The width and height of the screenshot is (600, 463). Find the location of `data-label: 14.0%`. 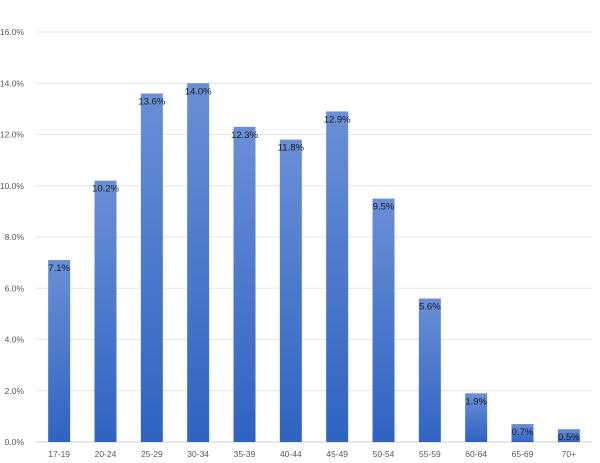

data-label: 14.0% is located at coordinates (198, 91).